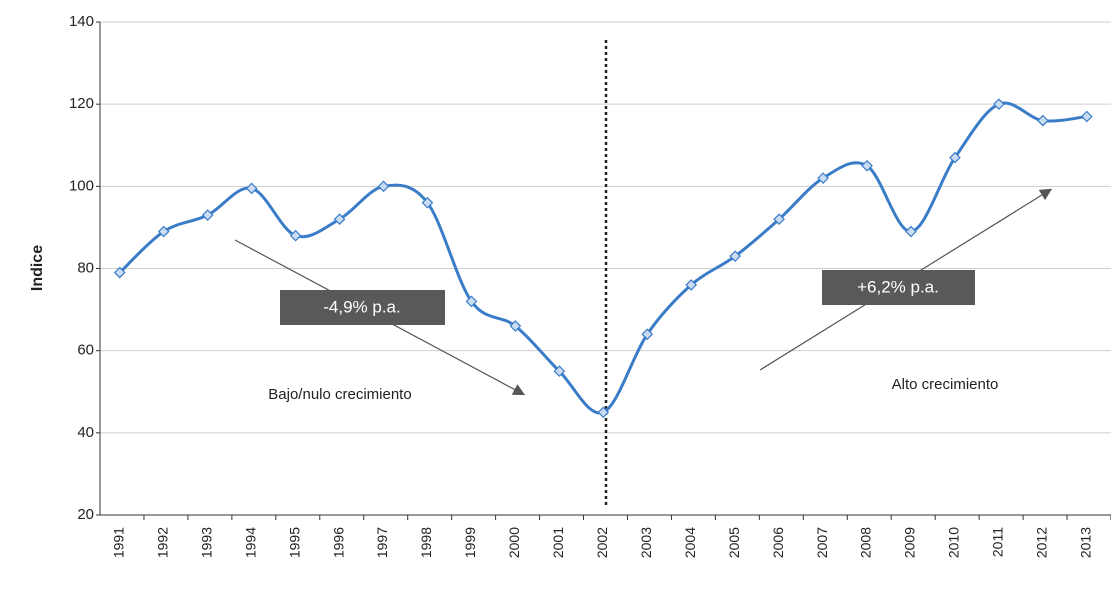 This screenshot has height=590, width=1111. I want to click on x-tick-label: 1991, so click(118, 542).